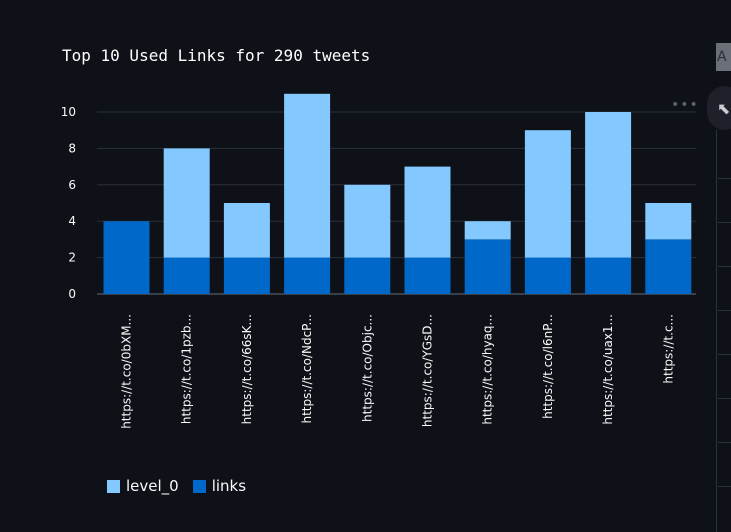  What do you see at coordinates (152, 486) in the screenshot?
I see `legend-label-level0: level_0` at bounding box center [152, 486].